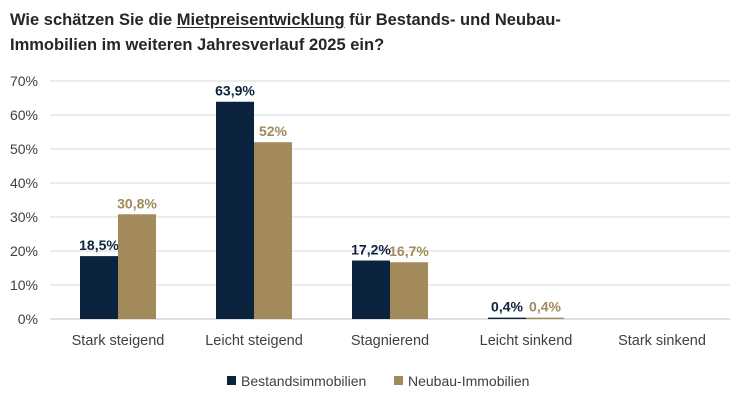 Image resolution: width=740 pixels, height=412 pixels. What do you see at coordinates (28, 319) in the screenshot?
I see `y-tick-label: 0%` at bounding box center [28, 319].